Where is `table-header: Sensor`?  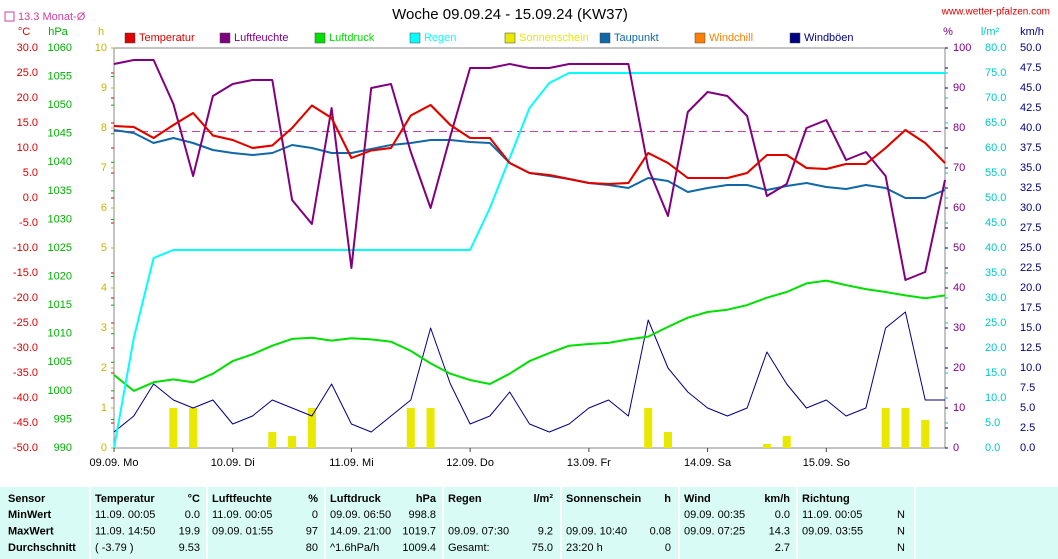
table-header: Sensor is located at coordinates (27, 499).